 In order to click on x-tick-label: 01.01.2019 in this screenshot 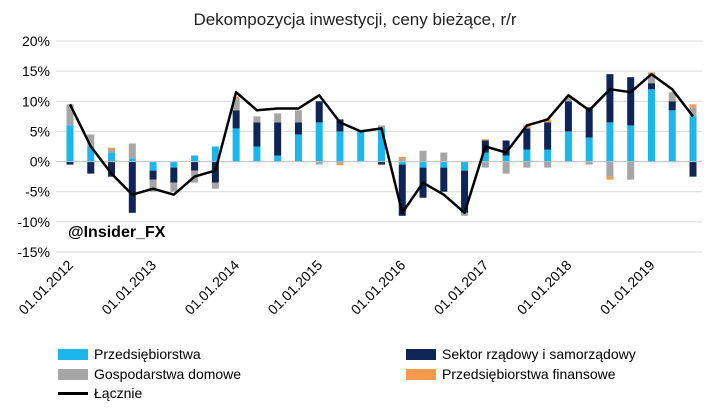, I will do `click(627, 287)`.